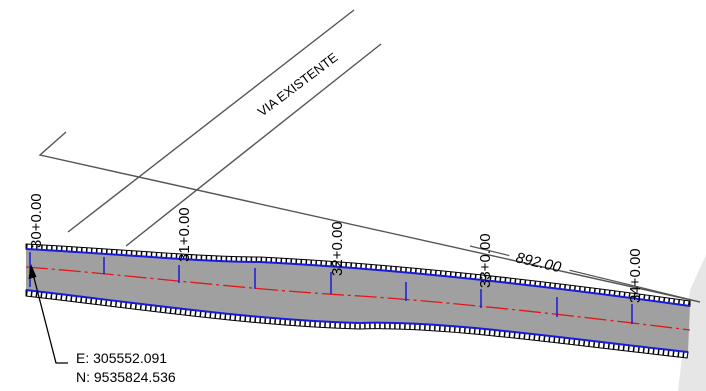 The image size is (706, 391). I want to click on station-label: 30+0.00, so click(36, 220).